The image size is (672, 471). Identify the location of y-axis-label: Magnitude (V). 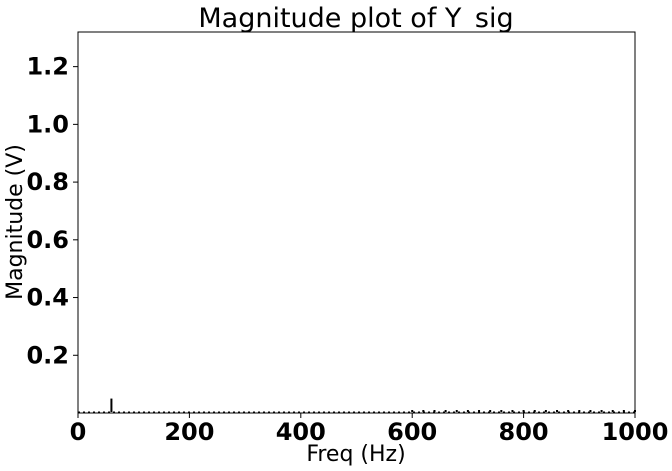
(15, 222).